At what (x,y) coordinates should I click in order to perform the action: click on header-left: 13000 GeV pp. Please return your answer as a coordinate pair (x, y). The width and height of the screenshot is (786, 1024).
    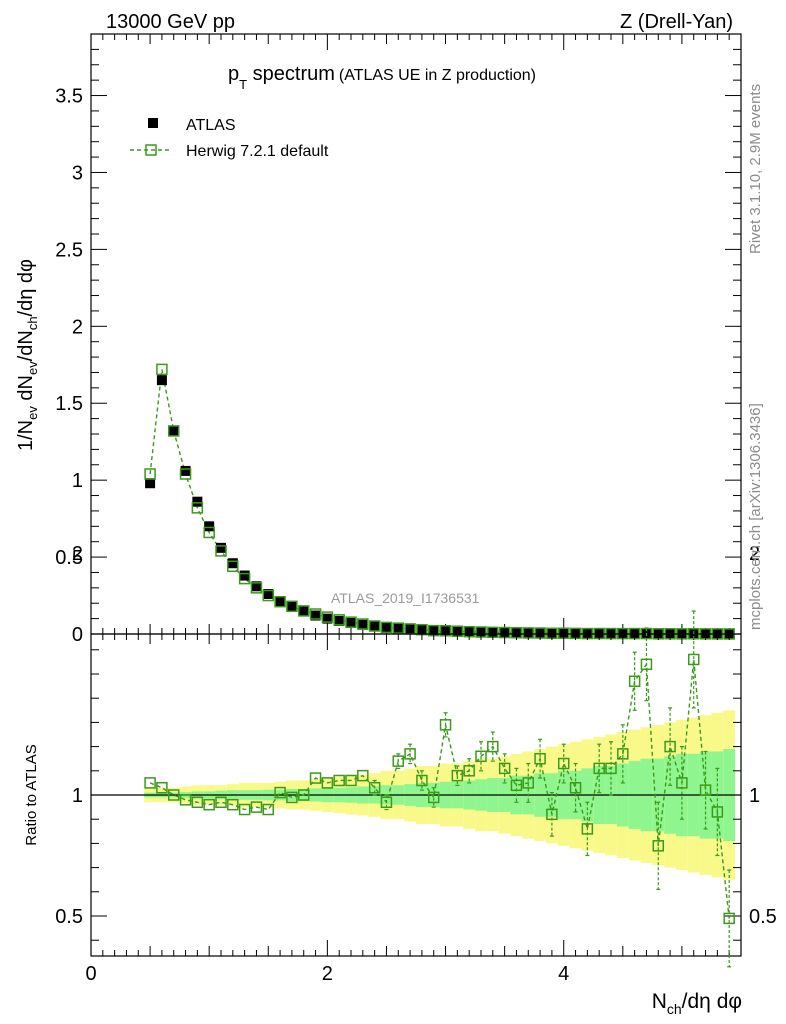
    Looking at the image, I should click on (170, 22).